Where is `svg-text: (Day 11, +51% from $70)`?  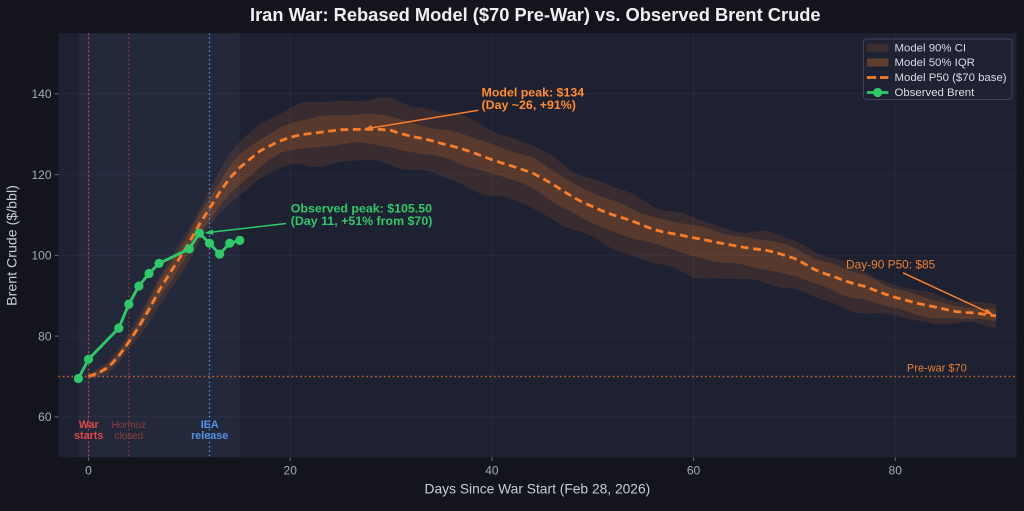
svg-text: (Day 11, +51% from $70) is located at coordinates (362, 221).